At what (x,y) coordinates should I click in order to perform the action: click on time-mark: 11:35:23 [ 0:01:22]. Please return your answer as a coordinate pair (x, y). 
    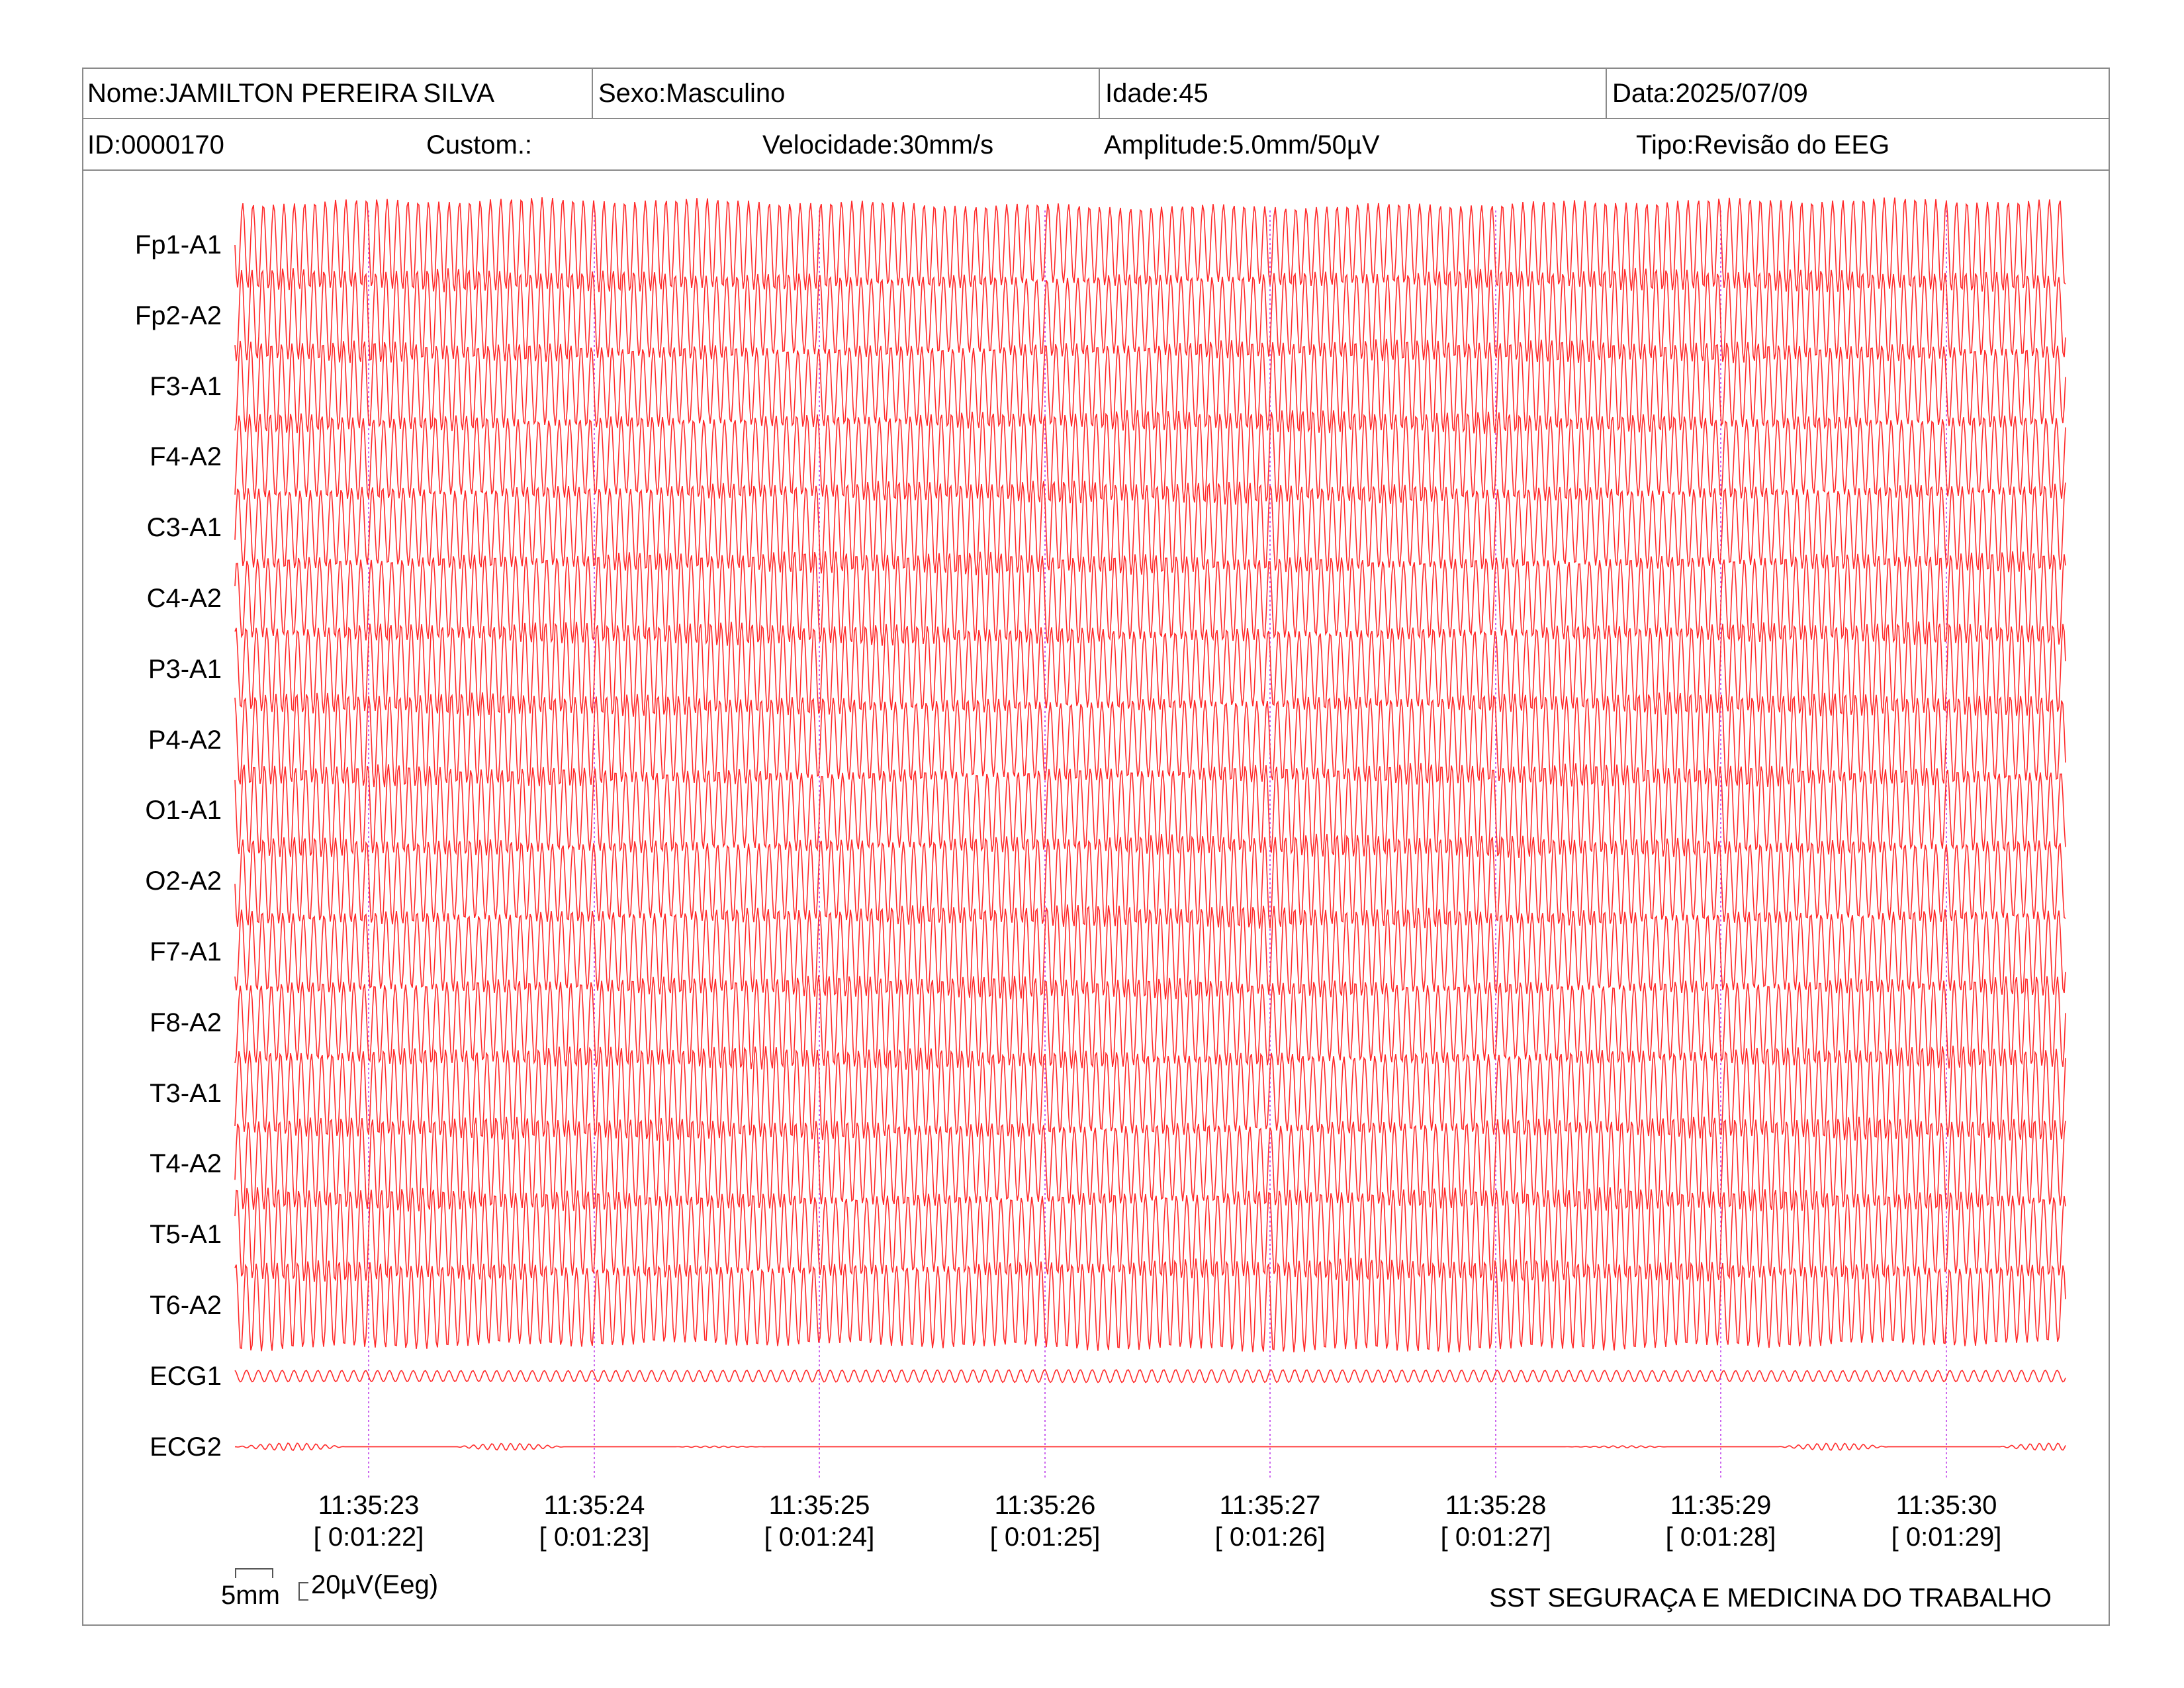
    Looking at the image, I should click on (369, 1521).